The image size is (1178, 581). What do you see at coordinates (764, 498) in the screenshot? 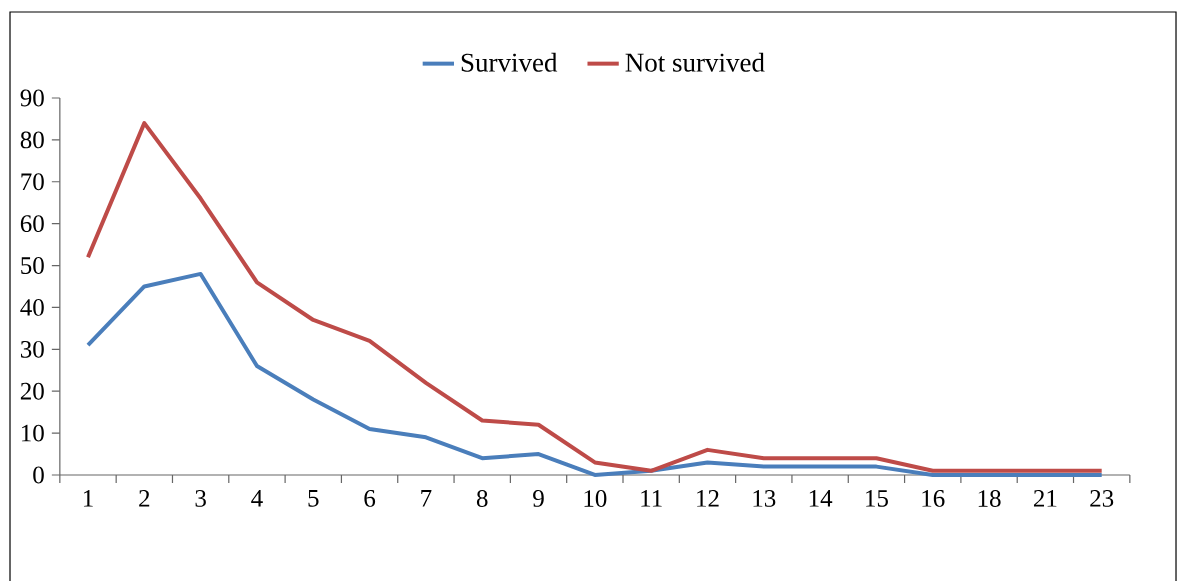
I see `x-tick-label: 13` at bounding box center [764, 498].